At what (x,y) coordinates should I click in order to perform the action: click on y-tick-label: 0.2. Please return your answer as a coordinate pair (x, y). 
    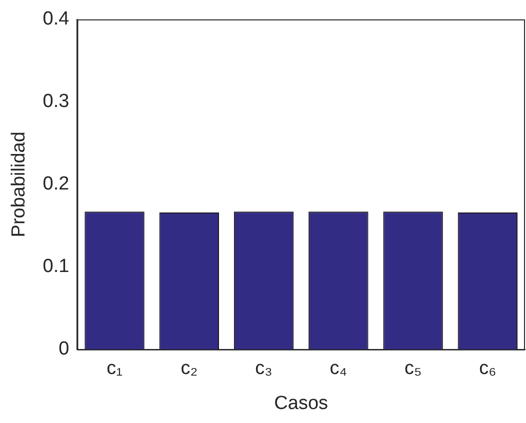
    Looking at the image, I should click on (56, 184).